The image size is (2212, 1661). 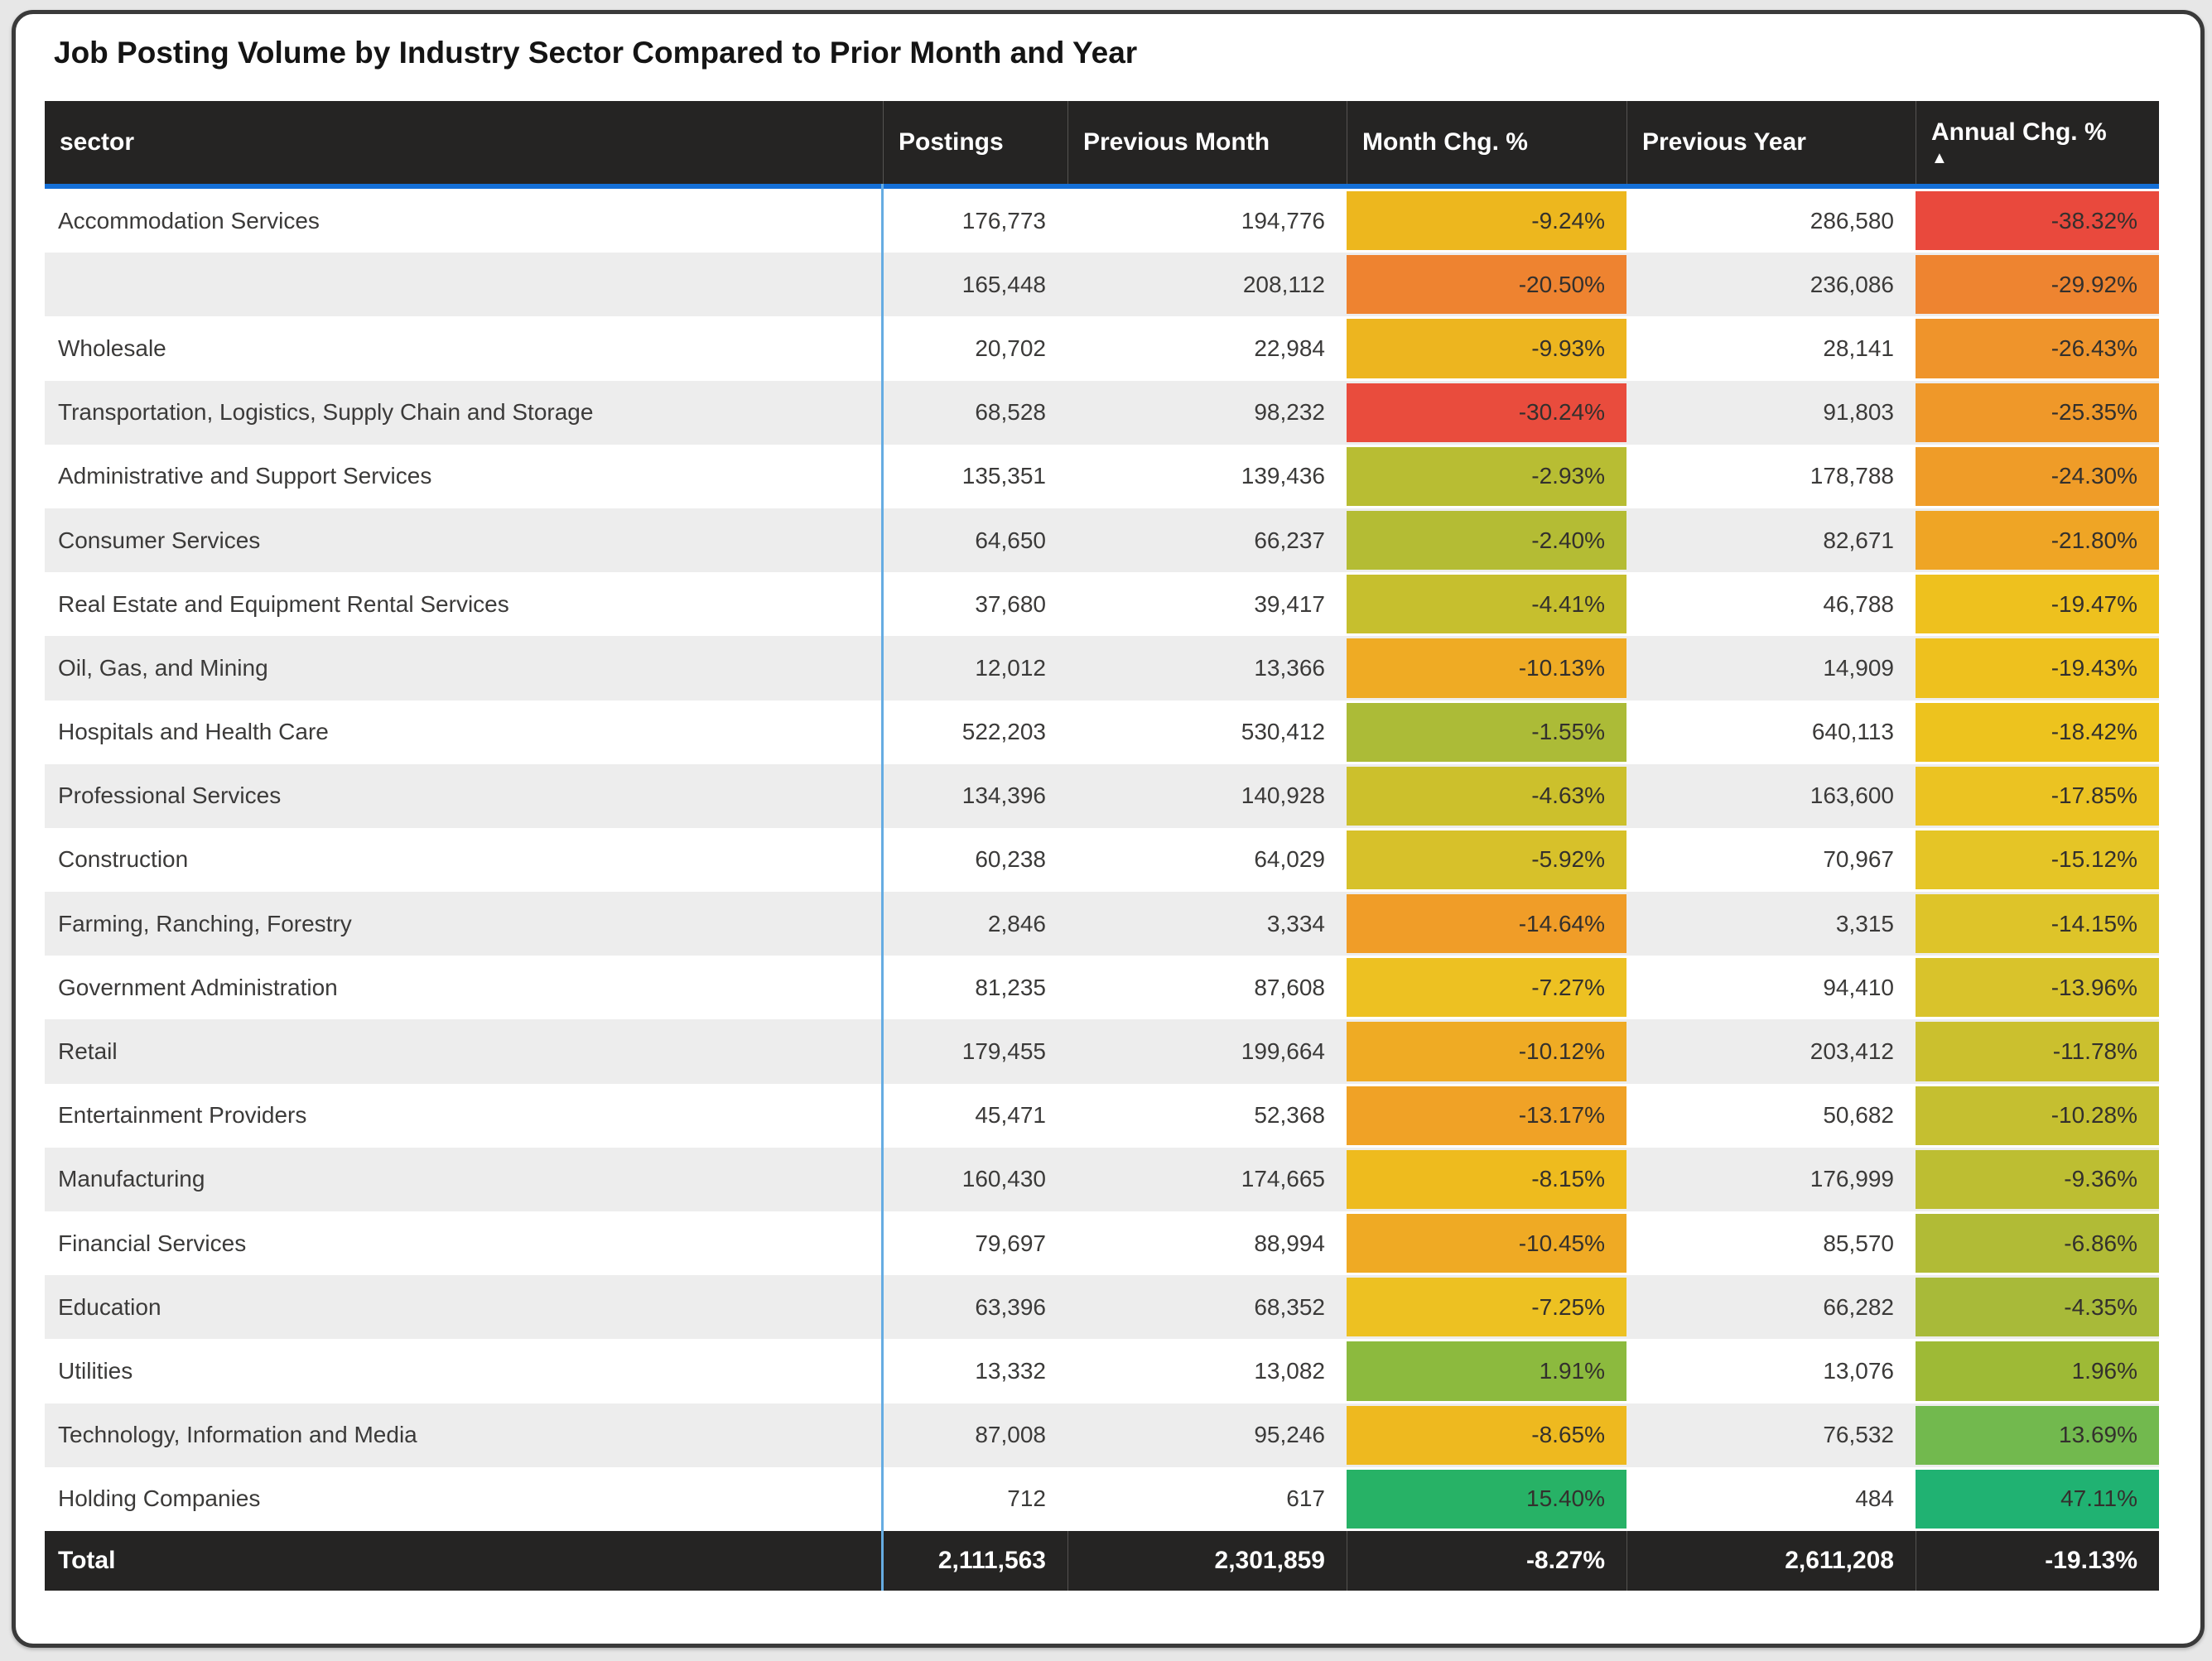 I want to click on cell-annual-change: -29.92%, so click(x=2037, y=284).